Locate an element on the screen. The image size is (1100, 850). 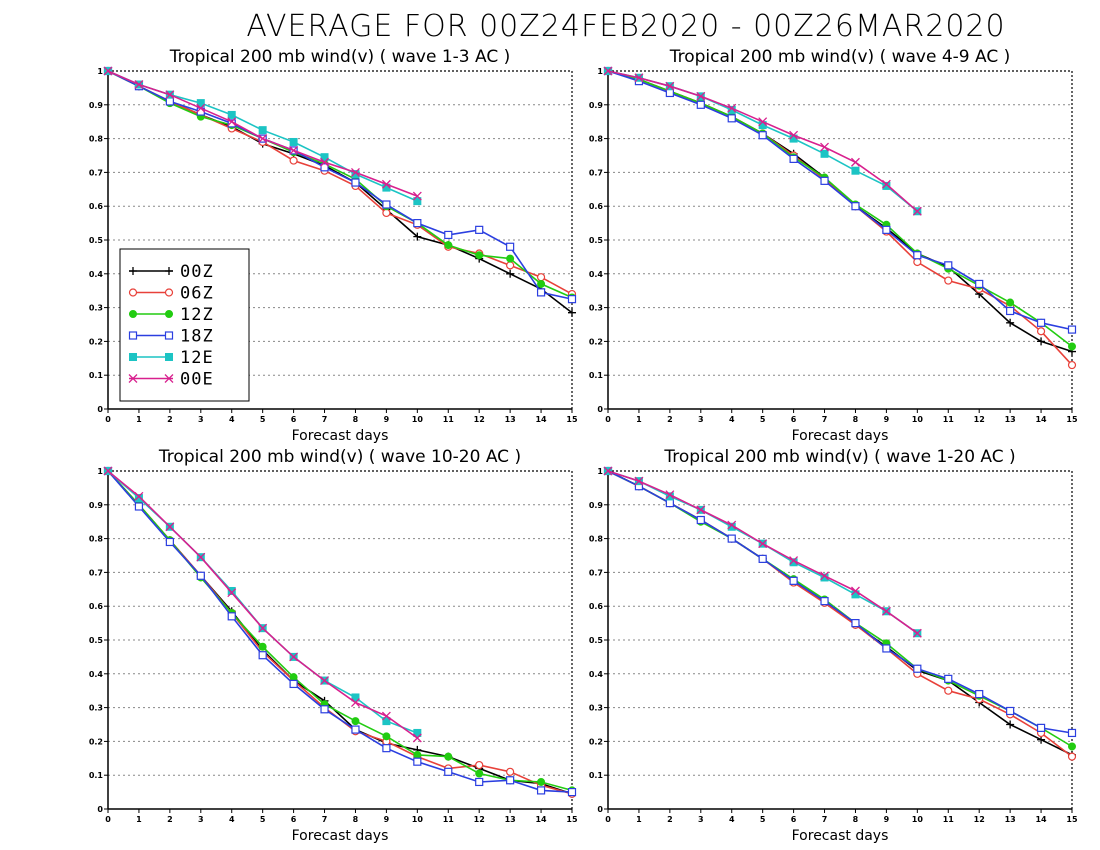
y-tick-label: 0.2 is located at coordinates (596, 341).